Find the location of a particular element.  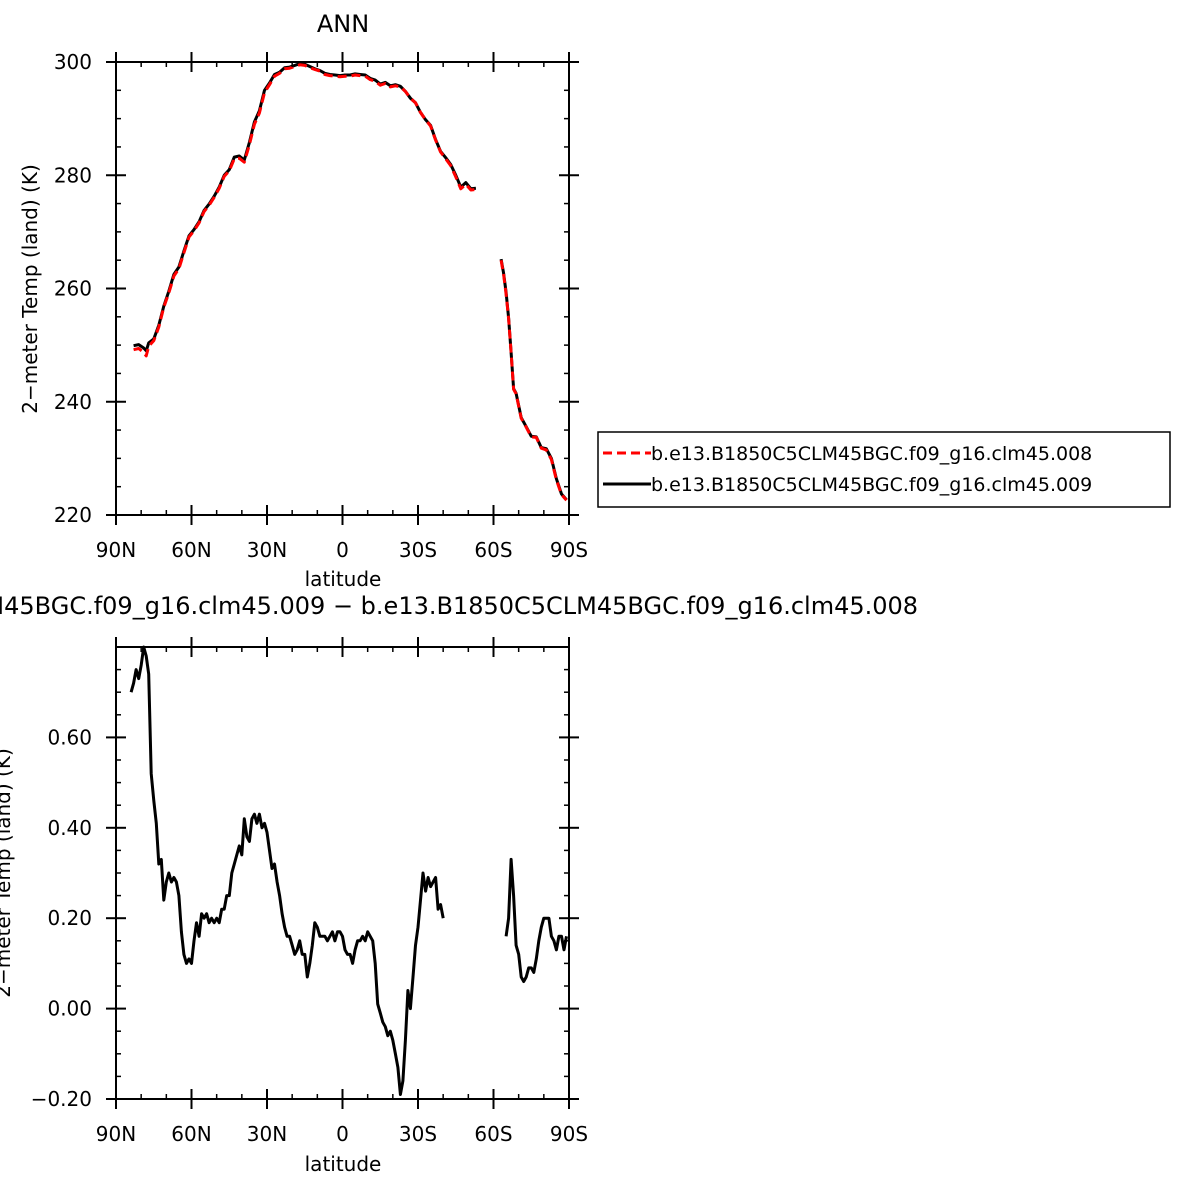

top-y-tick-label: 240 is located at coordinates (73, 402).